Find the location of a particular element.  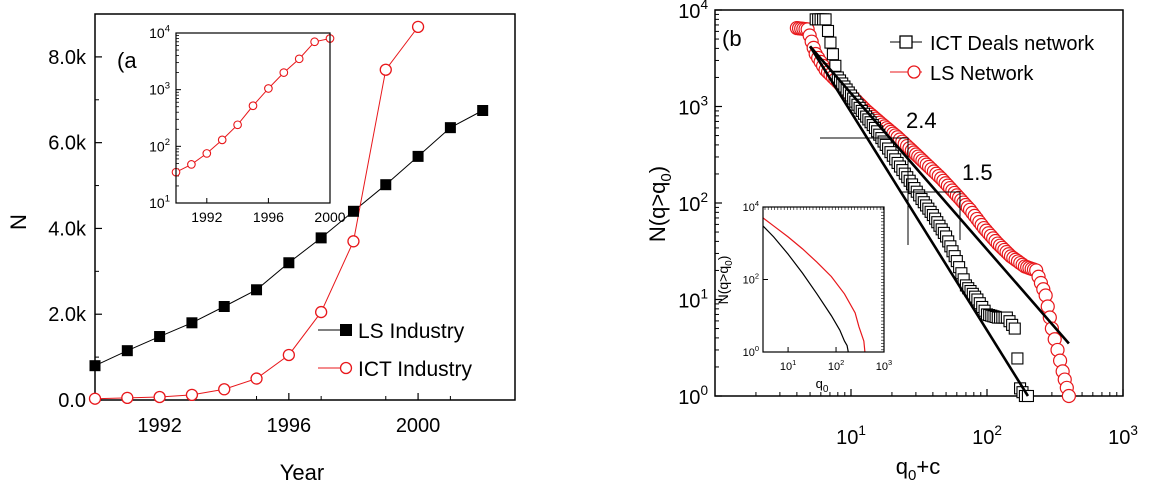

panel-b-y-axis: 10⁰ 10¹ 10² 10³ 10⁴ is located at coordinates (700, 204).